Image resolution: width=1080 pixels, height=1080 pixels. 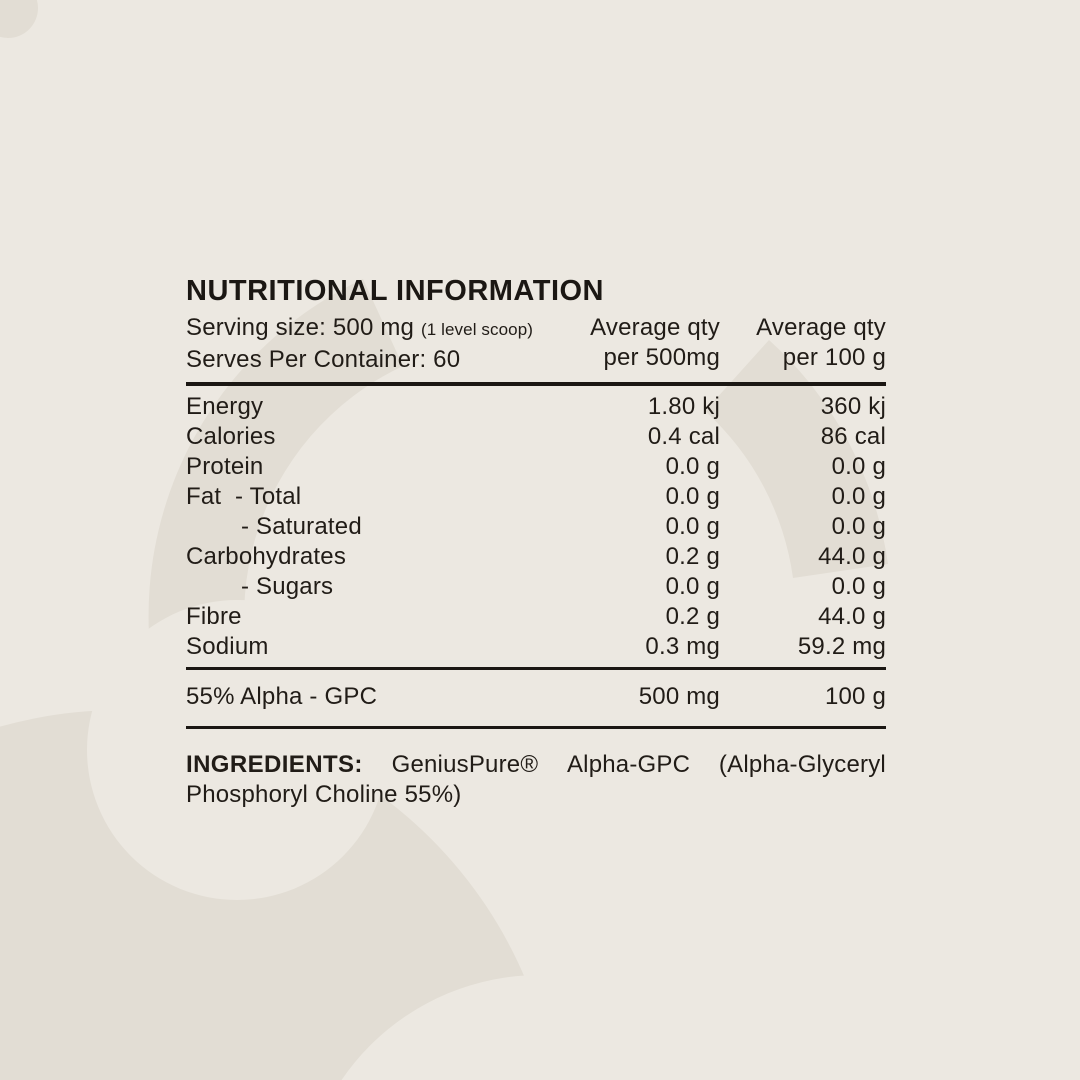 I want to click on qty-per-500mg: 0.3 mg, so click(x=682, y=646).